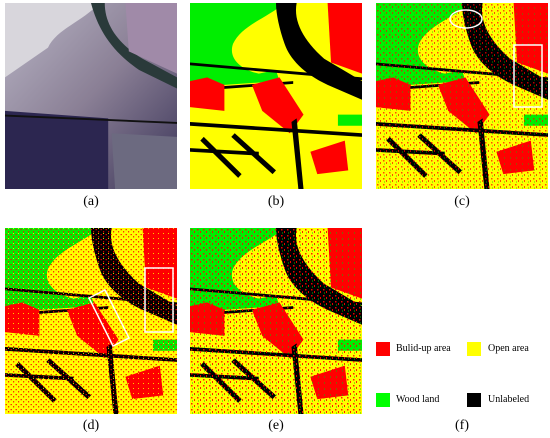 The height and width of the screenshot is (438, 550). Describe the element at coordinates (423, 348) in the screenshot. I see `legend-label: Bulid-up area` at that location.